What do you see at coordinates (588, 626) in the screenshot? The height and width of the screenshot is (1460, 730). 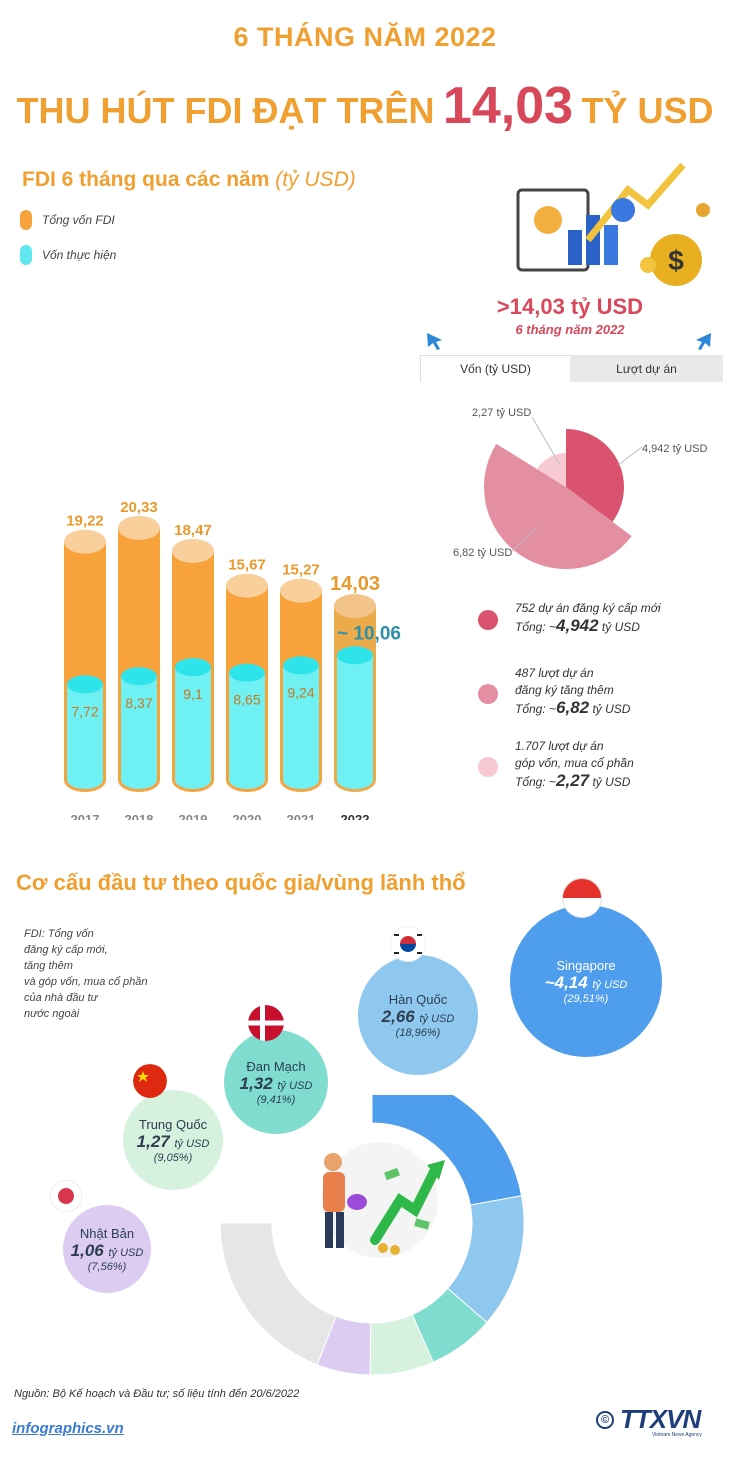 I see `pie-legend-new-total: Tổng: ~4,942 tỷ USD` at bounding box center [588, 626].